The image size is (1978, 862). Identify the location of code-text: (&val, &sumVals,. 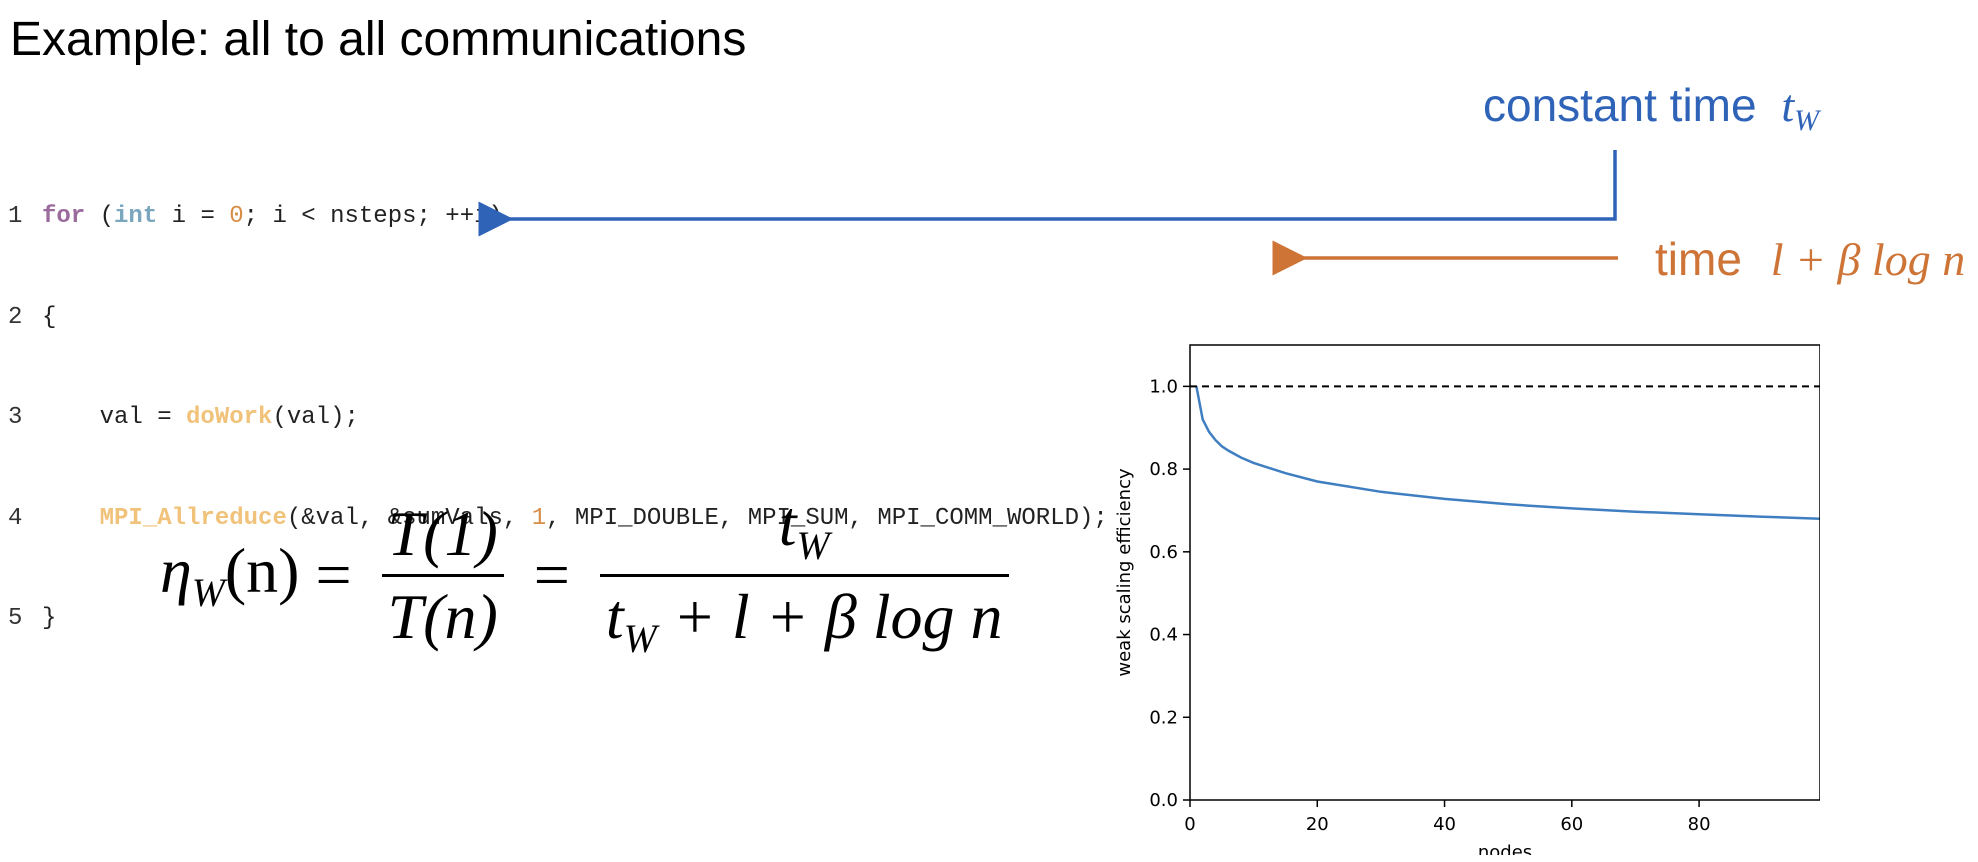
(409, 518).